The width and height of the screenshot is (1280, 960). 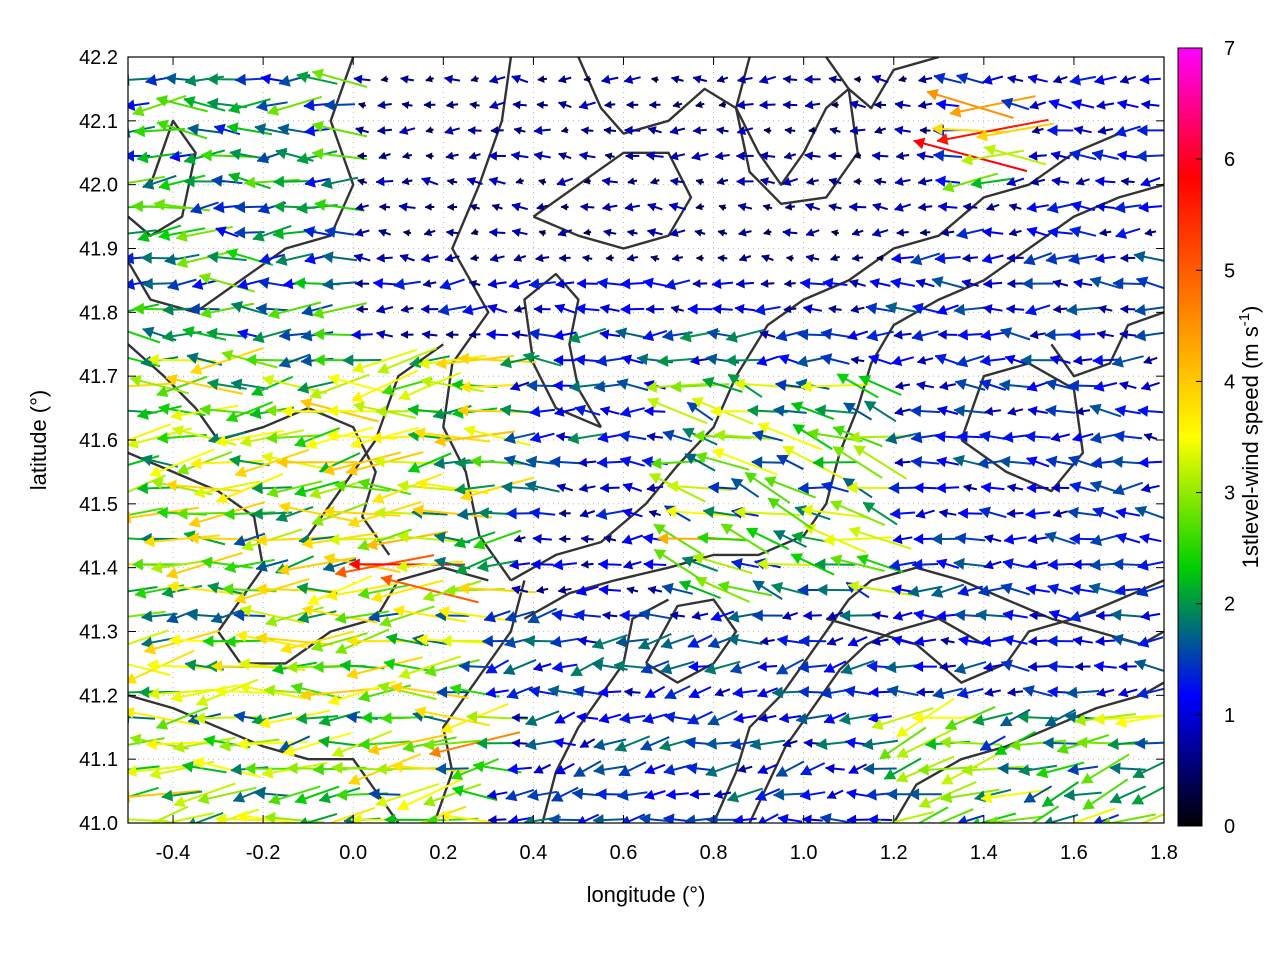 What do you see at coordinates (38, 440) in the screenshot?
I see `y-axis-label: latitude (°)` at bounding box center [38, 440].